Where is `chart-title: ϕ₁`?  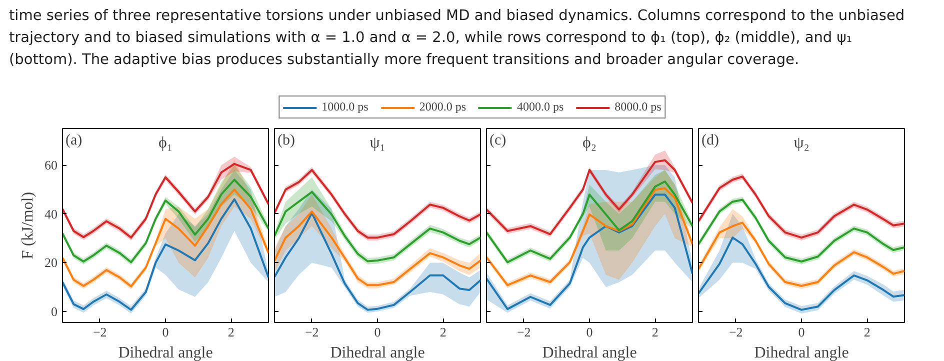
chart-title: ϕ₁ is located at coordinates (165, 143).